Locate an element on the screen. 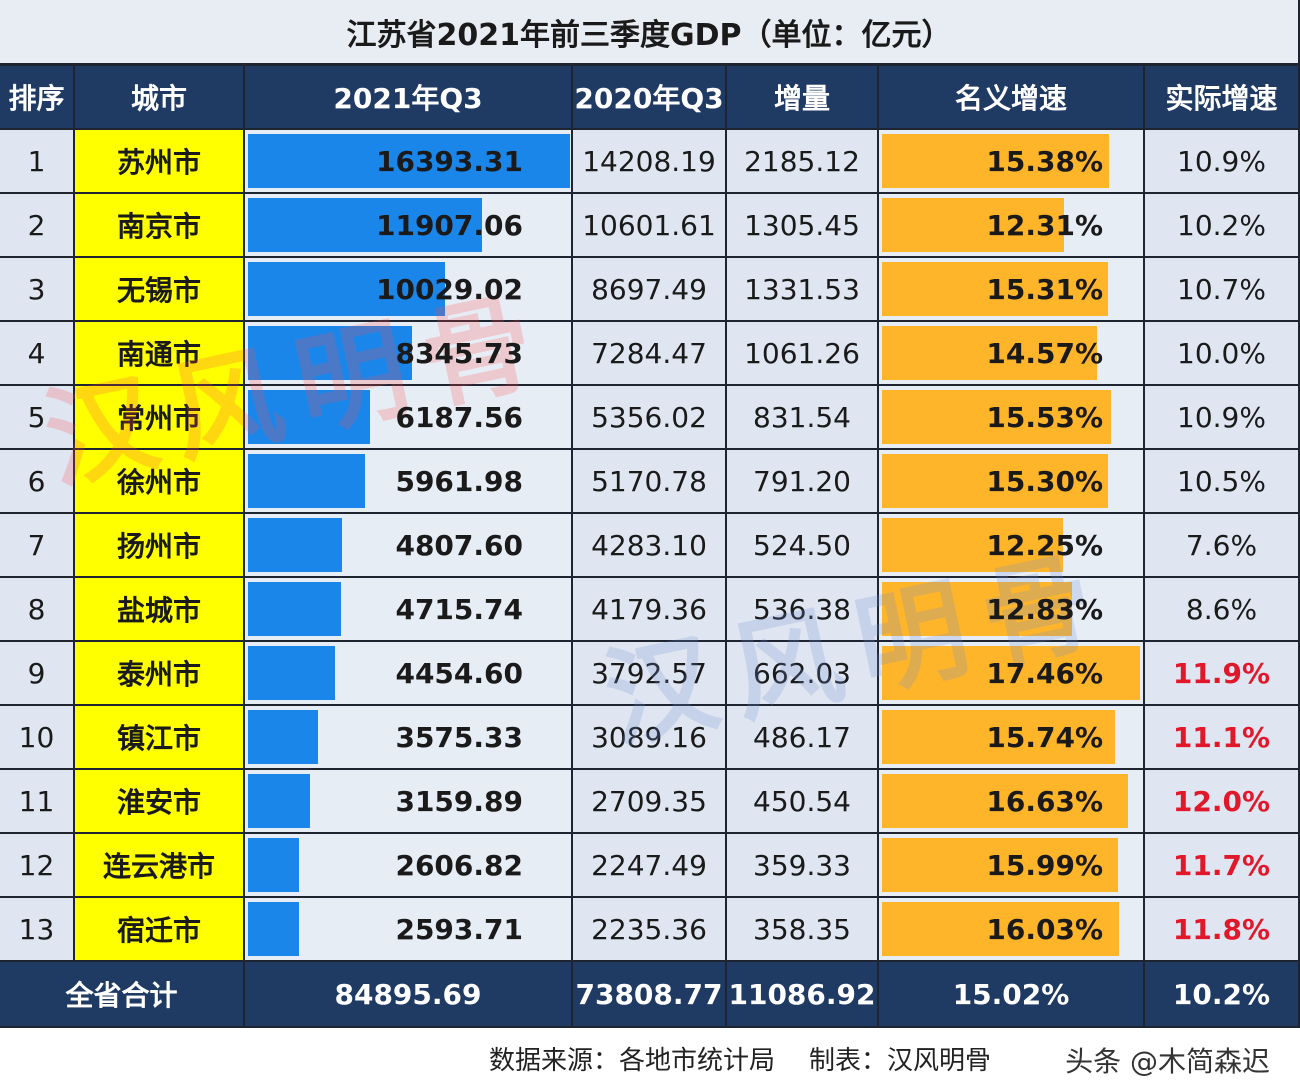  city-cell: 连云港市 is located at coordinates (160, 866).